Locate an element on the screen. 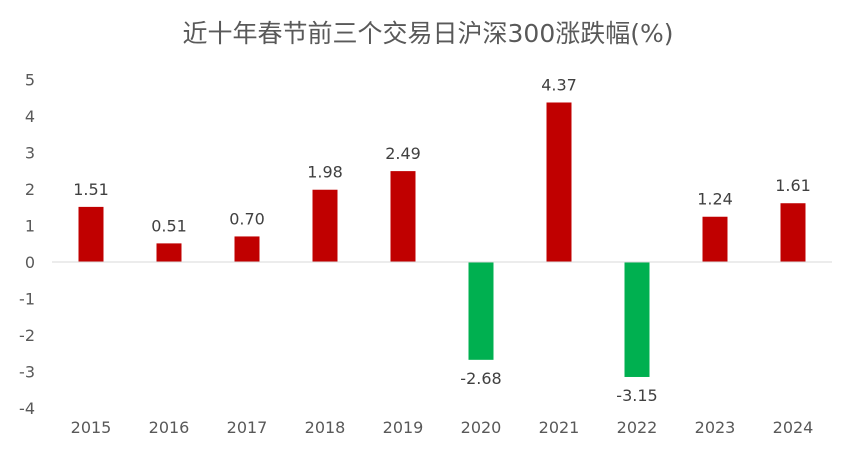 Image resolution: width=856 pixels, height=450 pixels. data-label: 1.24 is located at coordinates (715, 199).